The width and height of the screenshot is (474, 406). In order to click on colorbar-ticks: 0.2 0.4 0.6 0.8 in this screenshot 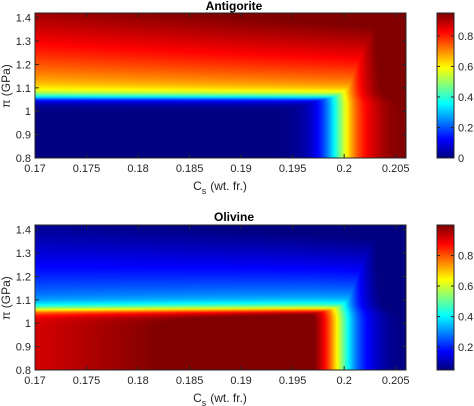, I will do `click(455, 302)`.